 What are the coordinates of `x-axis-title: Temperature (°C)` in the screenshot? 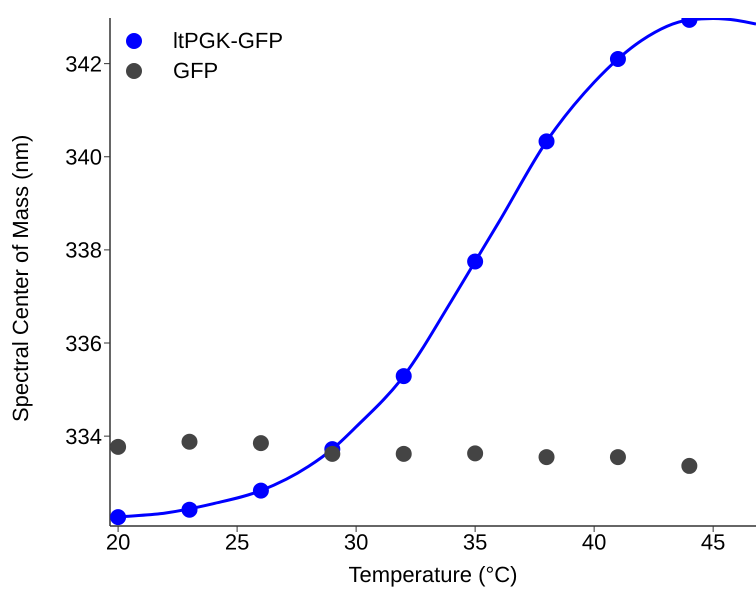 It's located at (433, 574).